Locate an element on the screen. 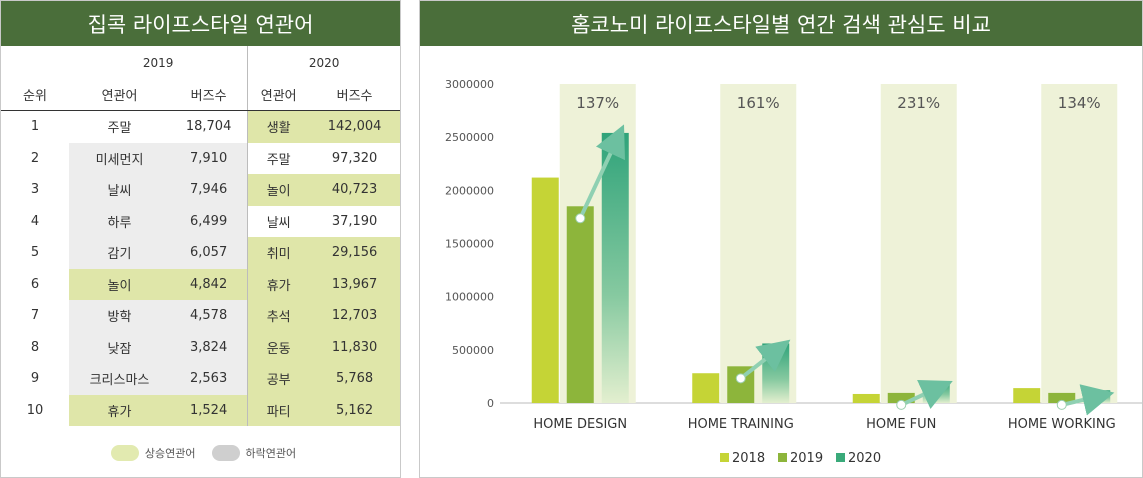 This screenshot has width=1143, height=478. legend-label-2018: 2018 is located at coordinates (748, 458).